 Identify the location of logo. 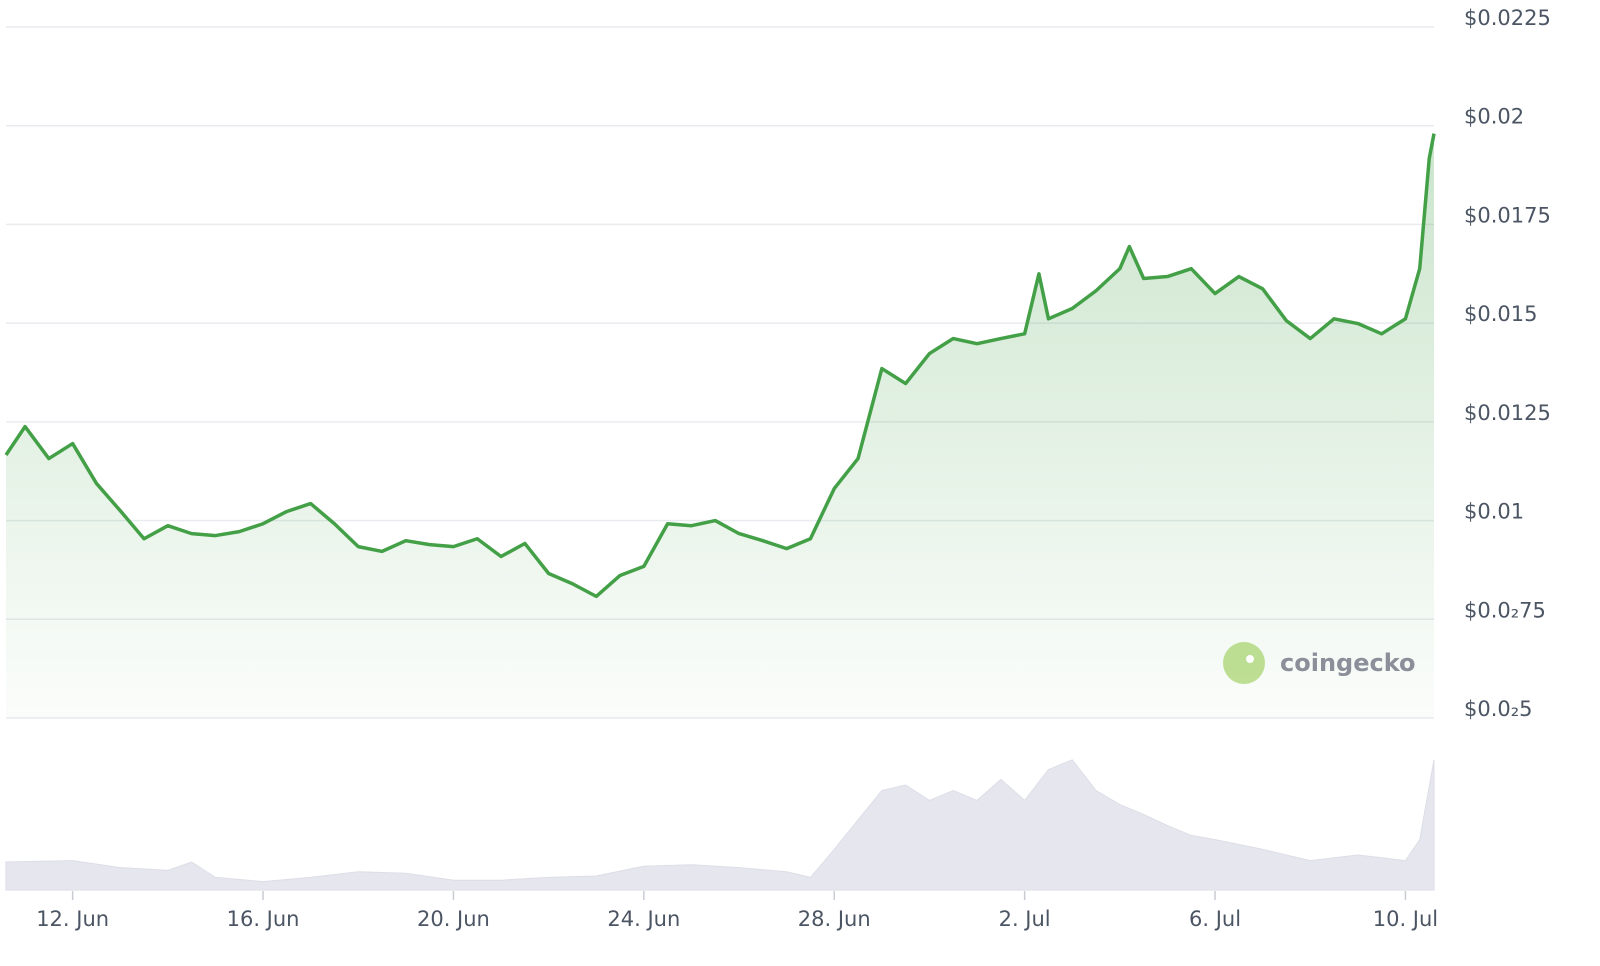
(1244, 663).